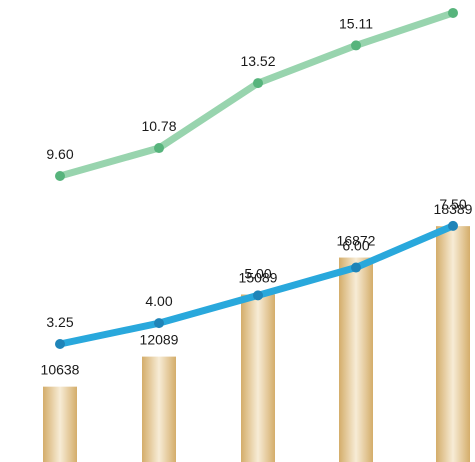 This screenshot has width=475, height=462. I want to click on line-value-label: 4.00, so click(158, 301).